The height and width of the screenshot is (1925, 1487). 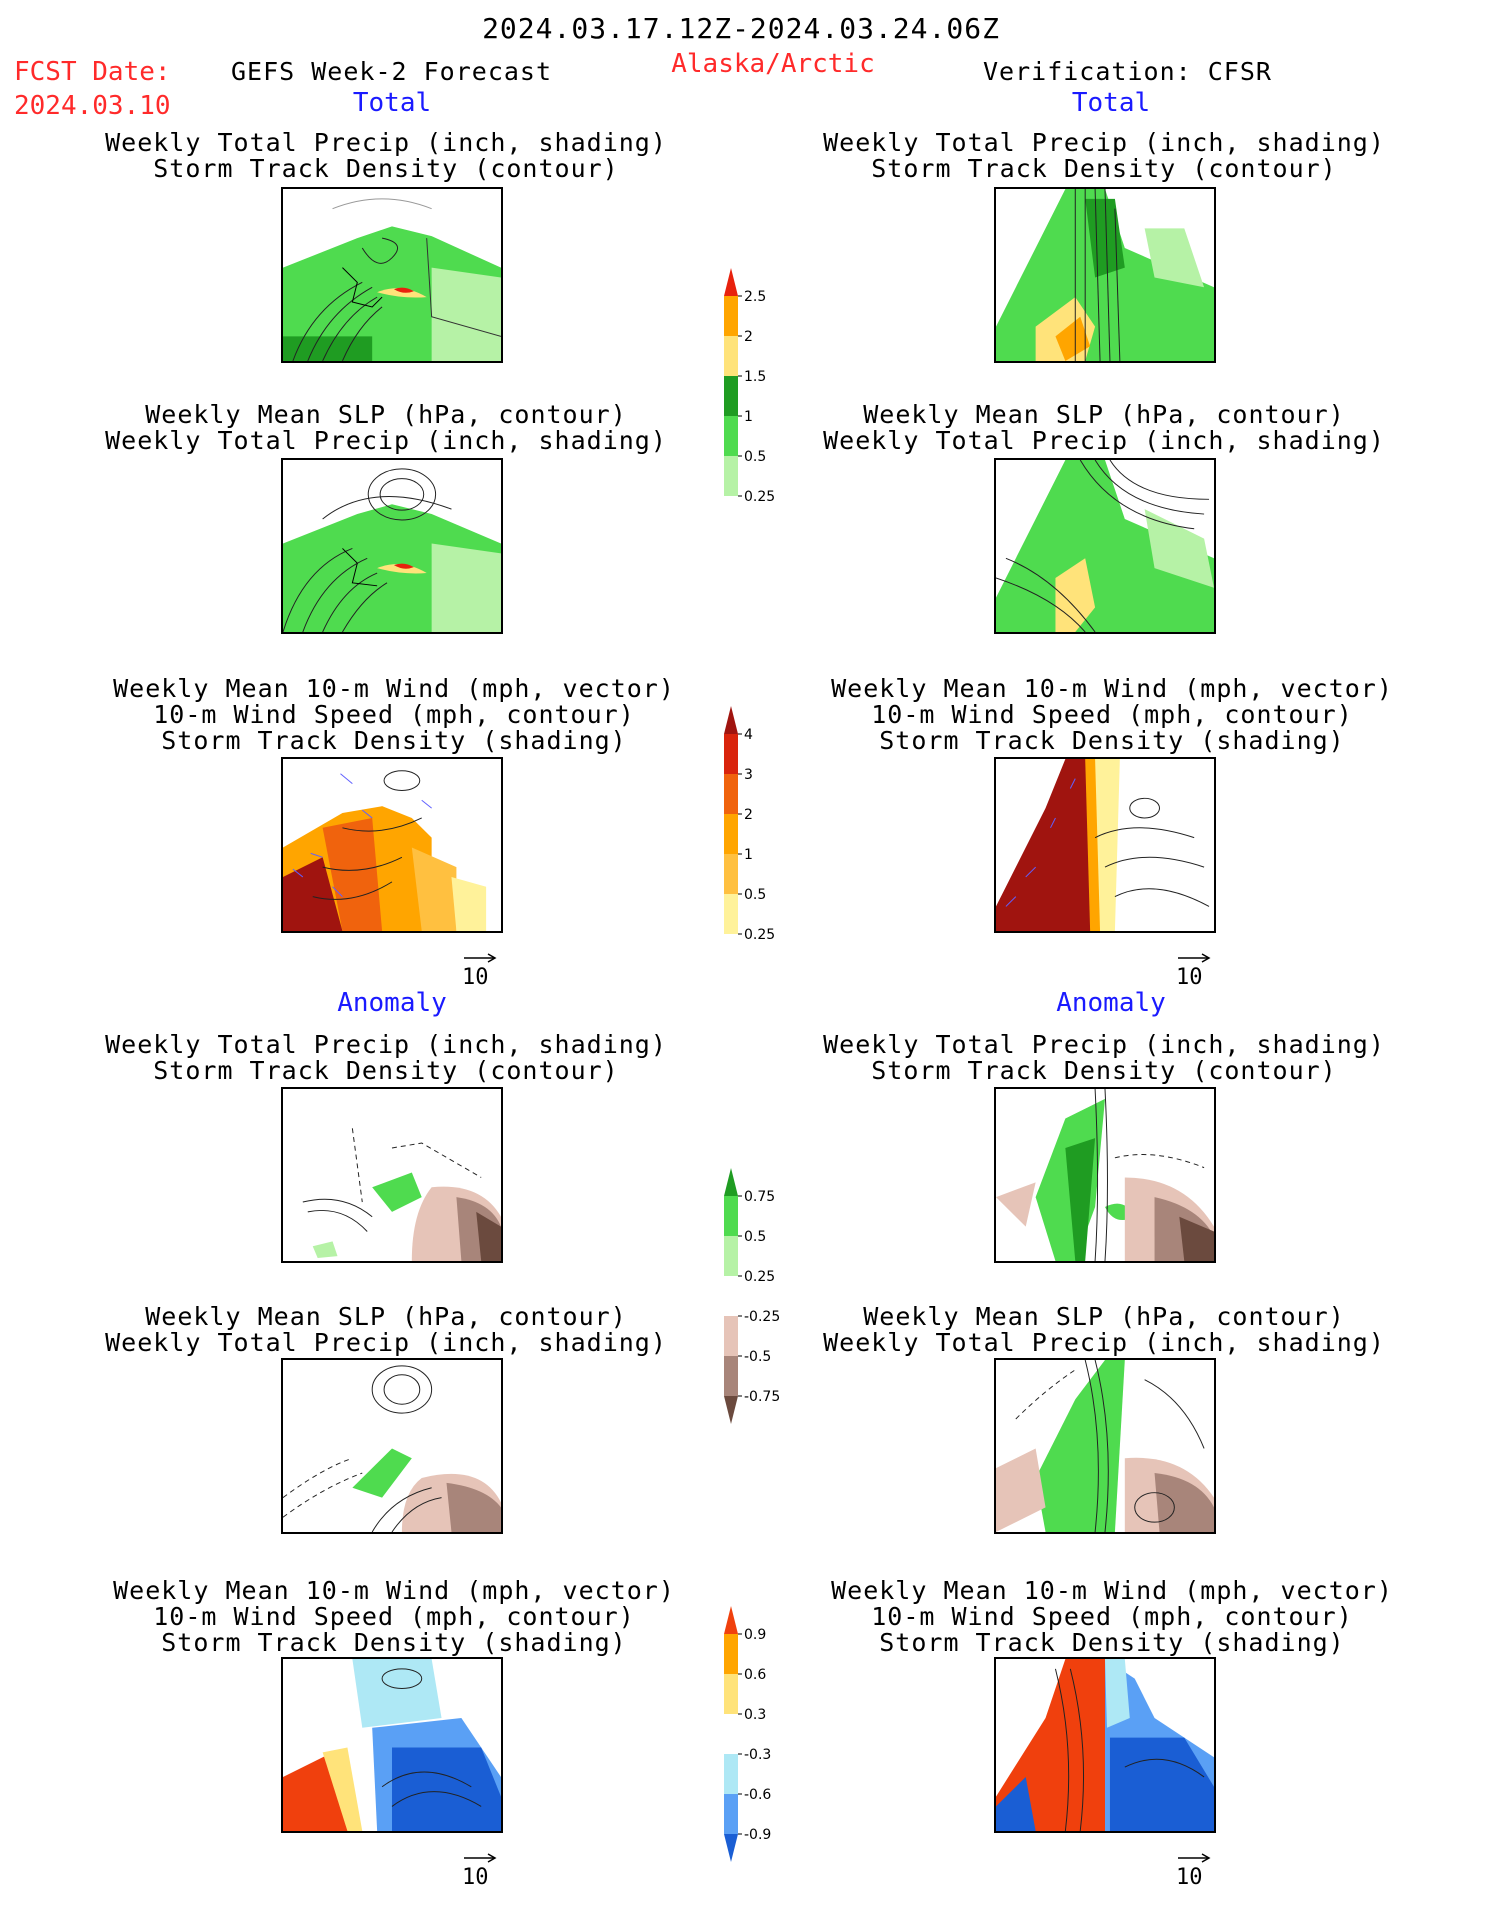 I want to click on wind-ref-l3: 10, so click(x=480, y=971).